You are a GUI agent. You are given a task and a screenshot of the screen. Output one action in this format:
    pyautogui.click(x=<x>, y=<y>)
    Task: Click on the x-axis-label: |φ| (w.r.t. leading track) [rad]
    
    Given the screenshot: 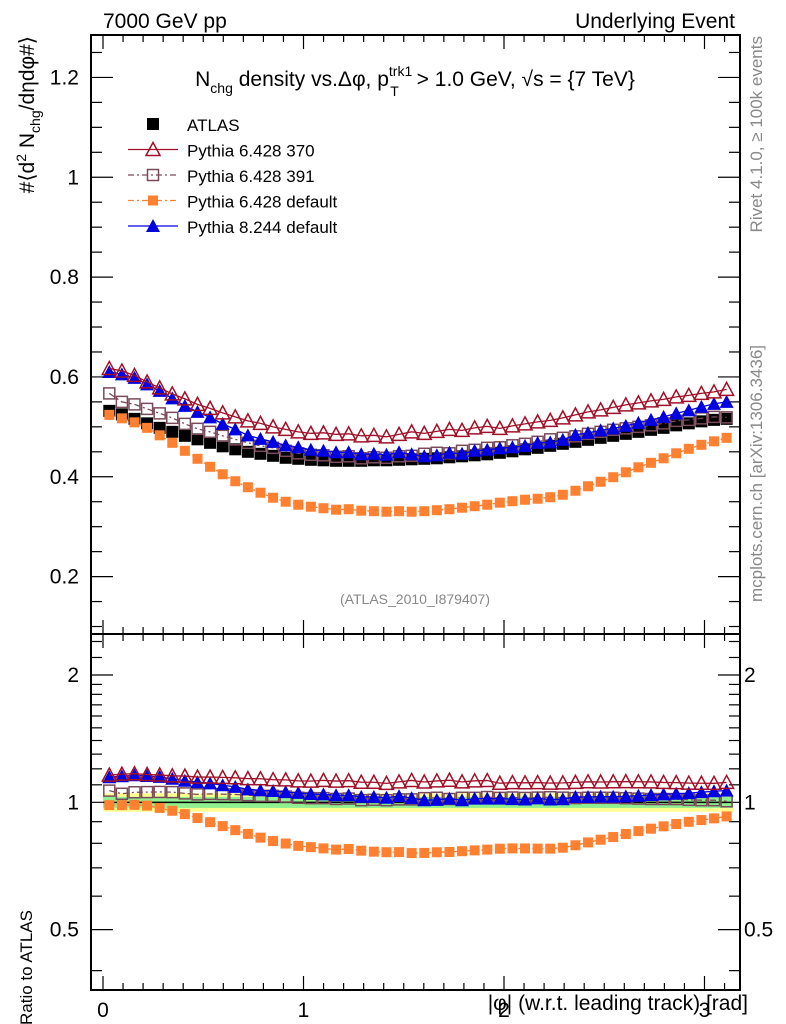 What is the action you would take?
    pyautogui.click(x=618, y=1003)
    